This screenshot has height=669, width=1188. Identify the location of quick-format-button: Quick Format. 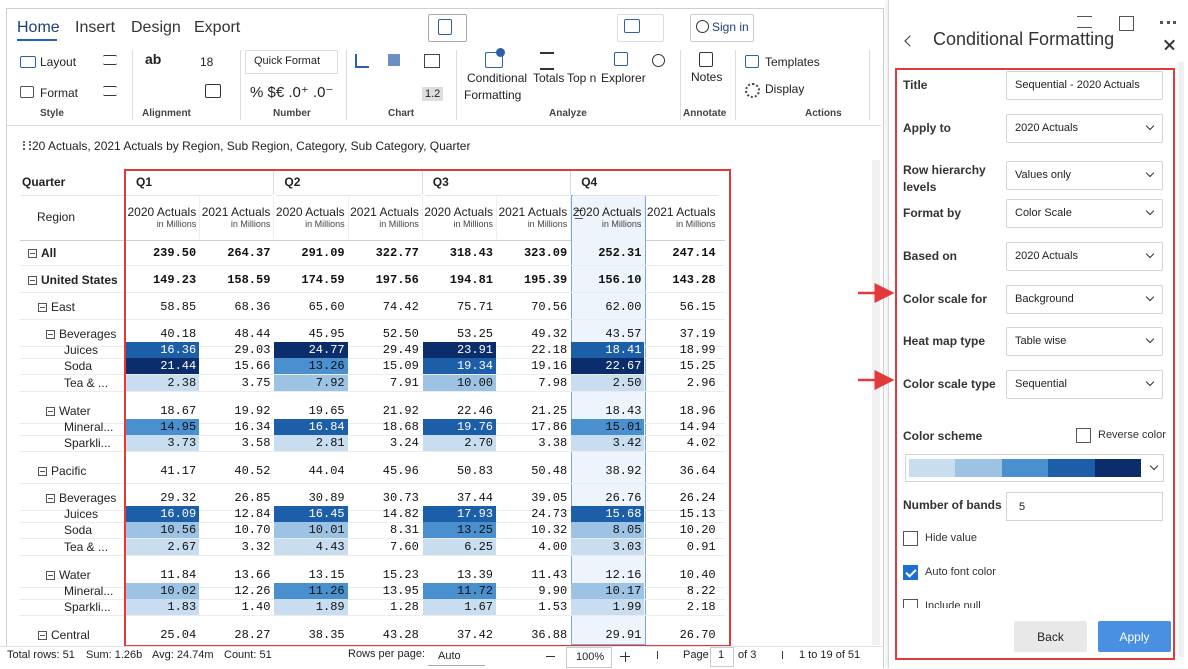
(287, 61).